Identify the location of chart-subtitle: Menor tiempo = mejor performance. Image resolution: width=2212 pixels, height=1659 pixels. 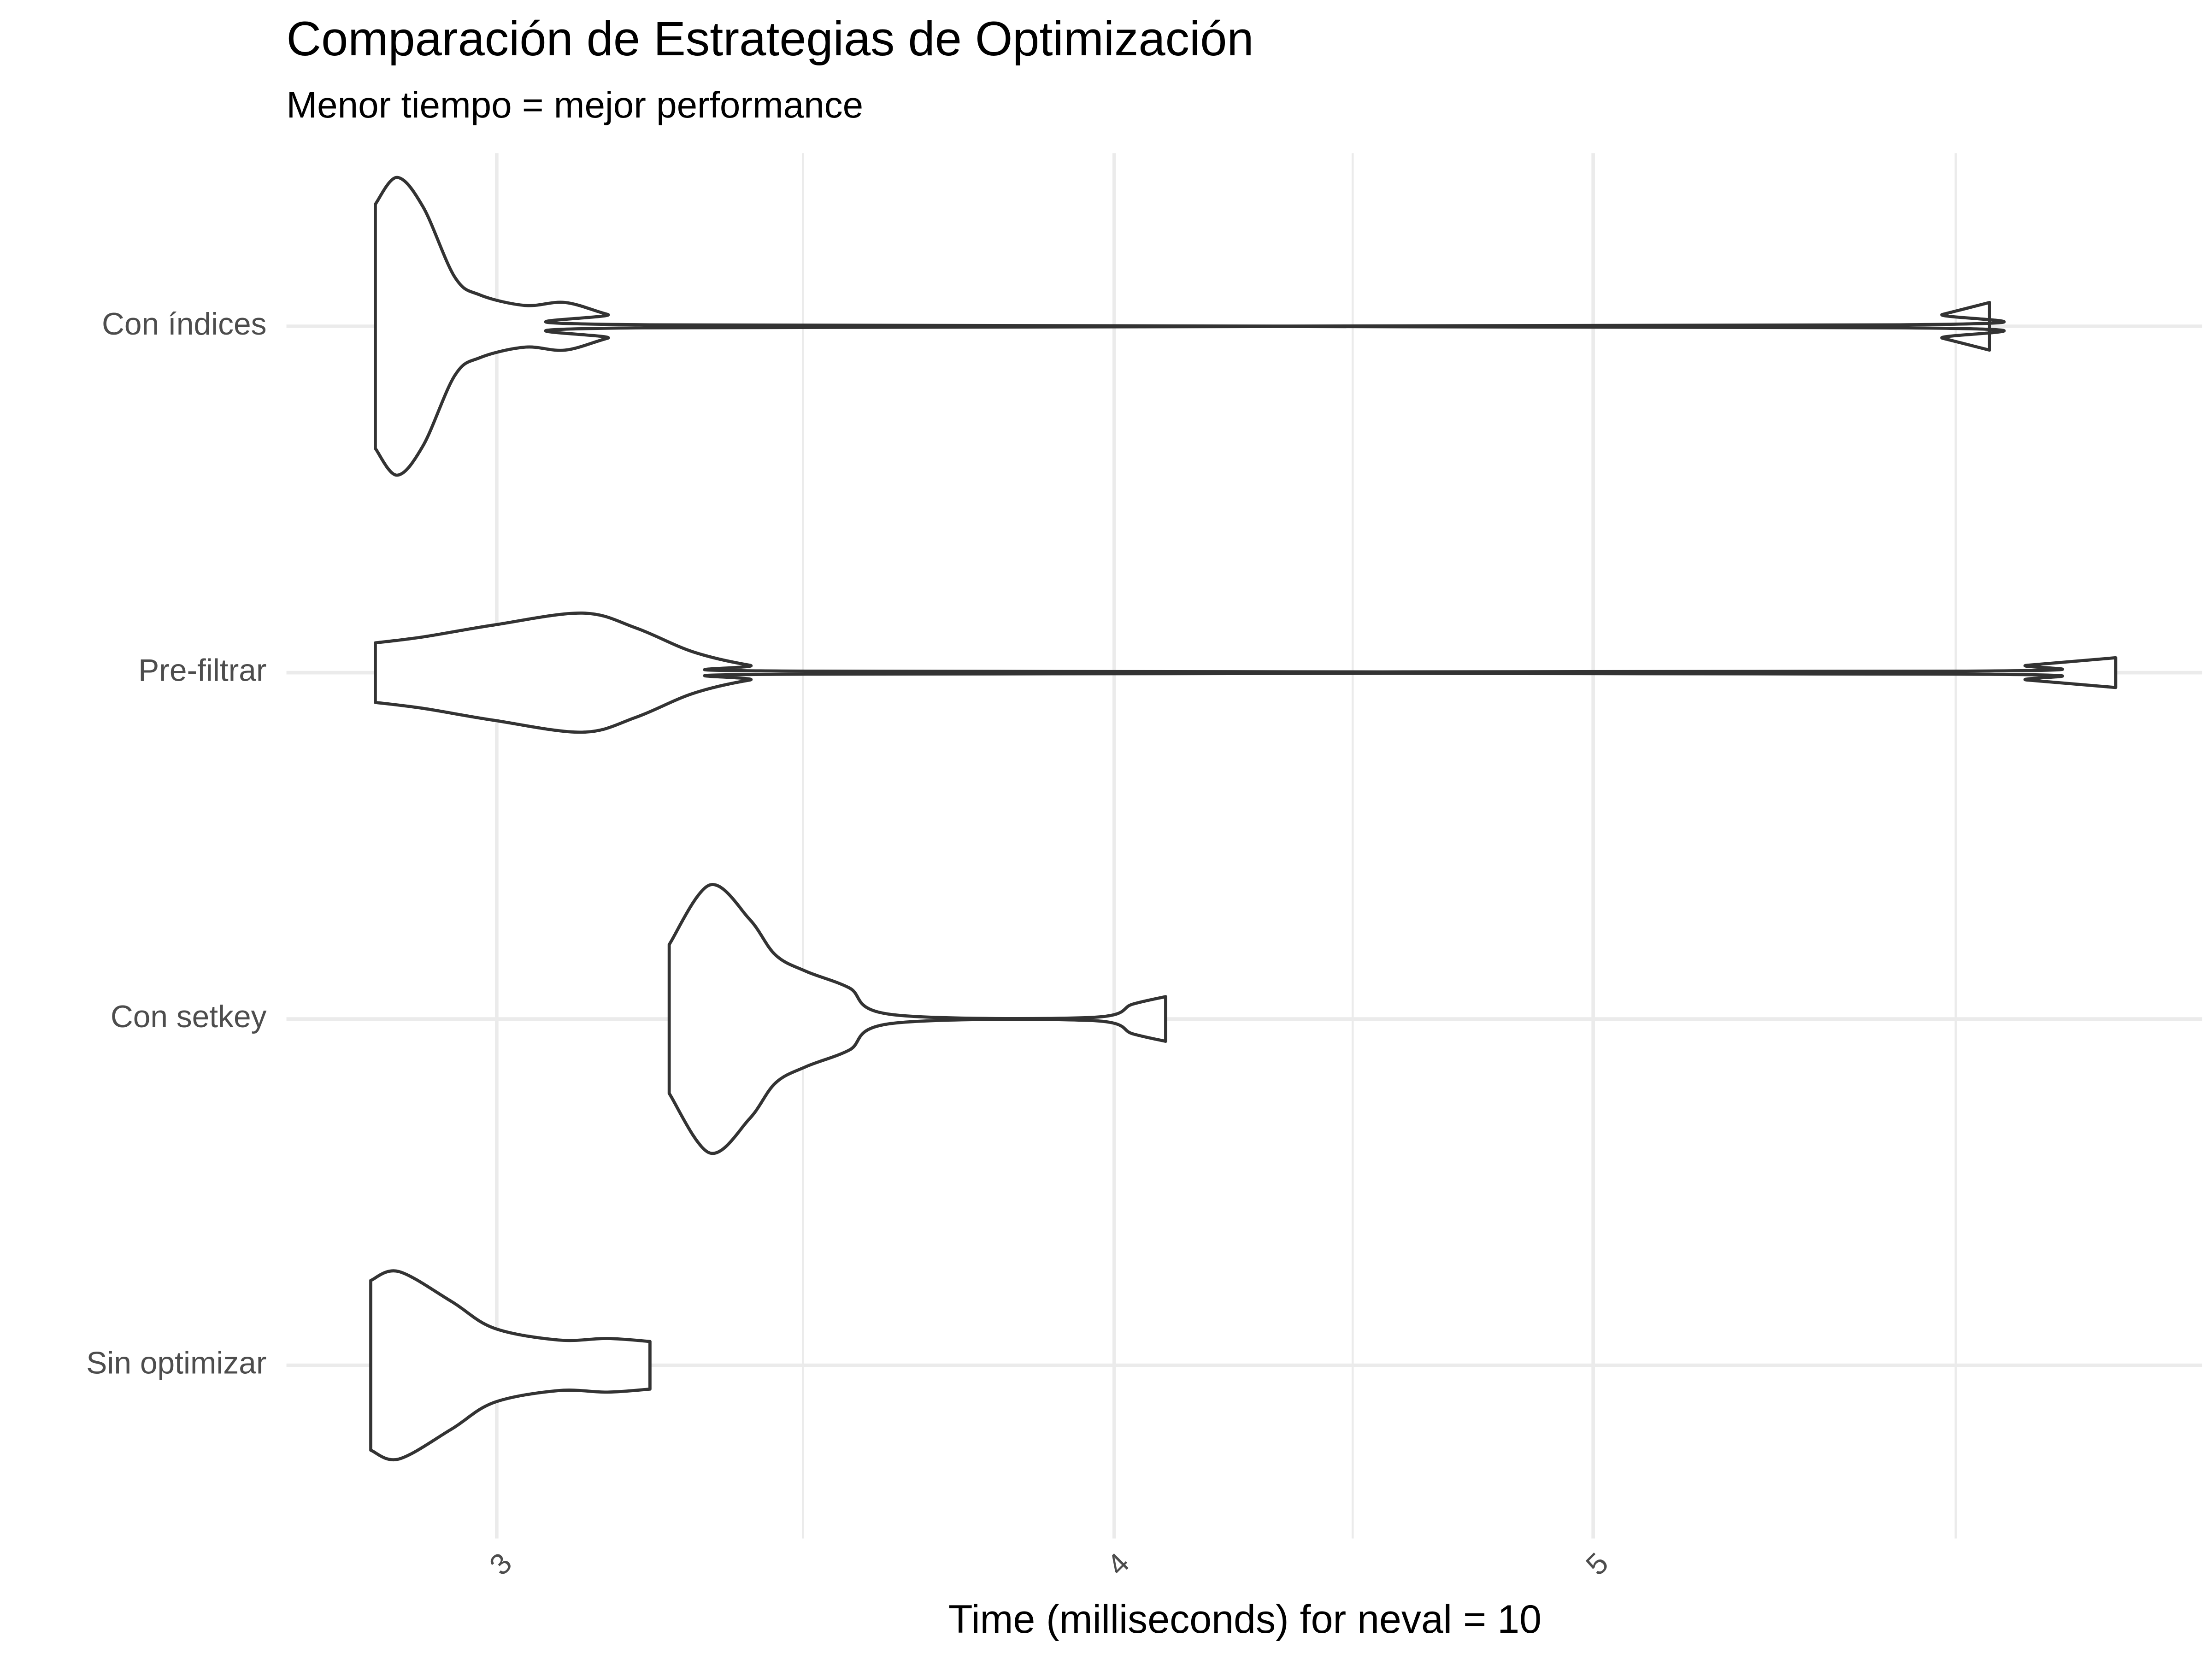
(575, 104).